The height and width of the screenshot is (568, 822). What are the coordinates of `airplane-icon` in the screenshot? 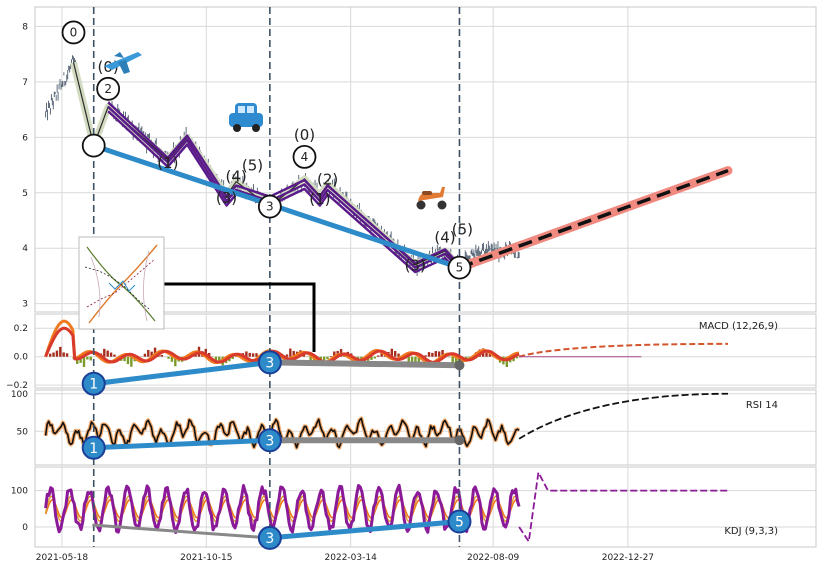 It's located at (123, 63).